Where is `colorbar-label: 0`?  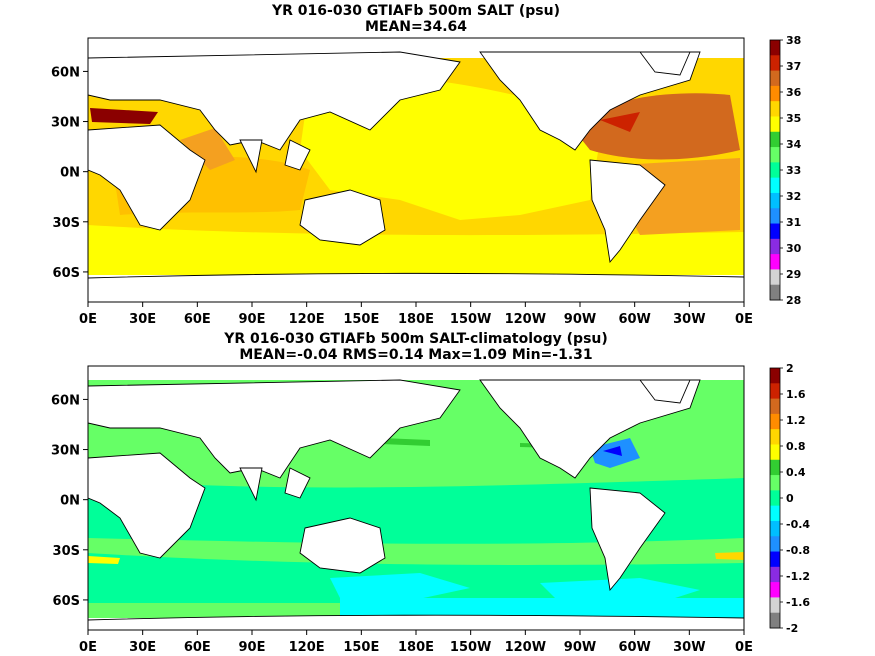
colorbar-label: 0 is located at coordinates (790, 498).